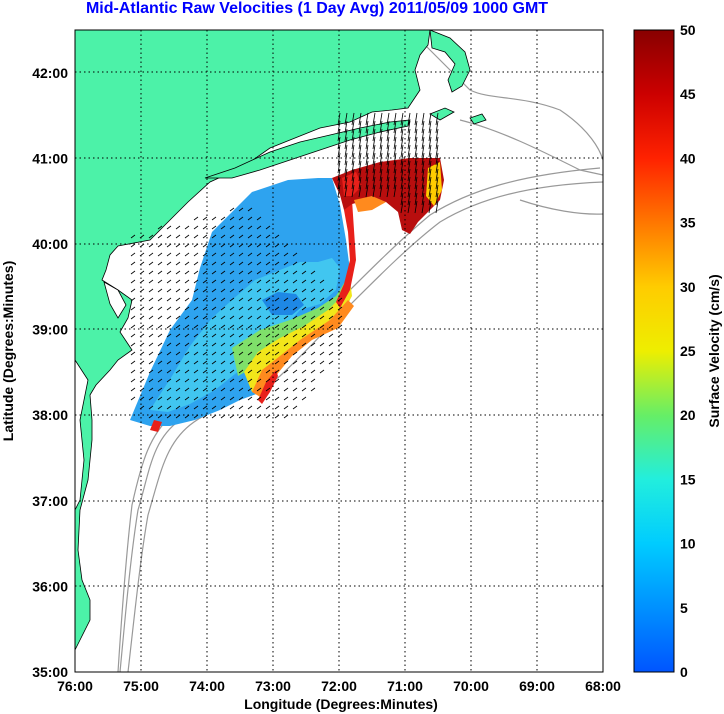 The height and width of the screenshot is (714, 724). What do you see at coordinates (50, 372) in the screenshot?
I see `y-tick-labels: 35:00 36:00 37:00 38:00 39:00 40:00 41:00 42:00` at bounding box center [50, 372].